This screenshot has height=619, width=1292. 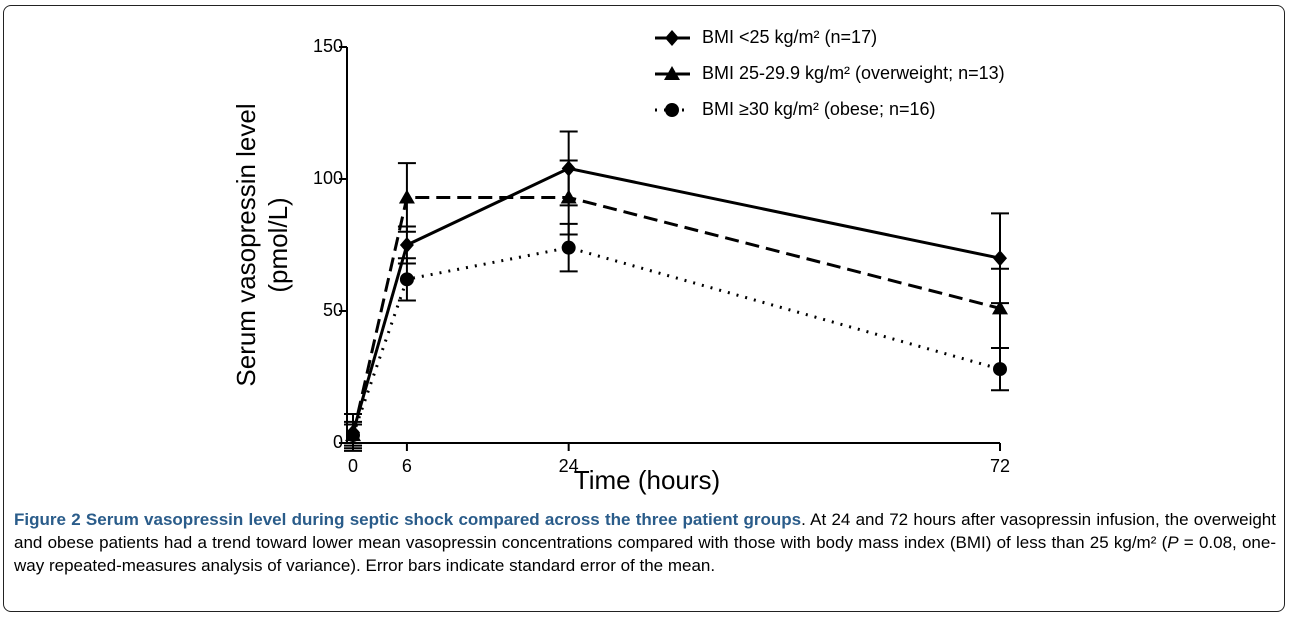 What do you see at coordinates (333, 310) in the screenshot?
I see `y-tick-label: 50` at bounding box center [333, 310].